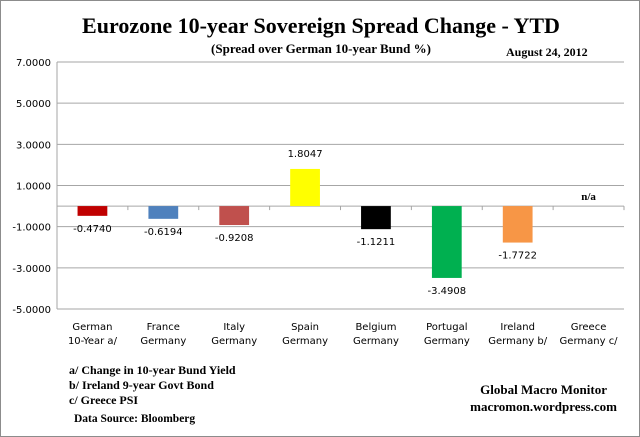  What do you see at coordinates (234, 327) in the screenshot?
I see `category-label: Italy` at bounding box center [234, 327].